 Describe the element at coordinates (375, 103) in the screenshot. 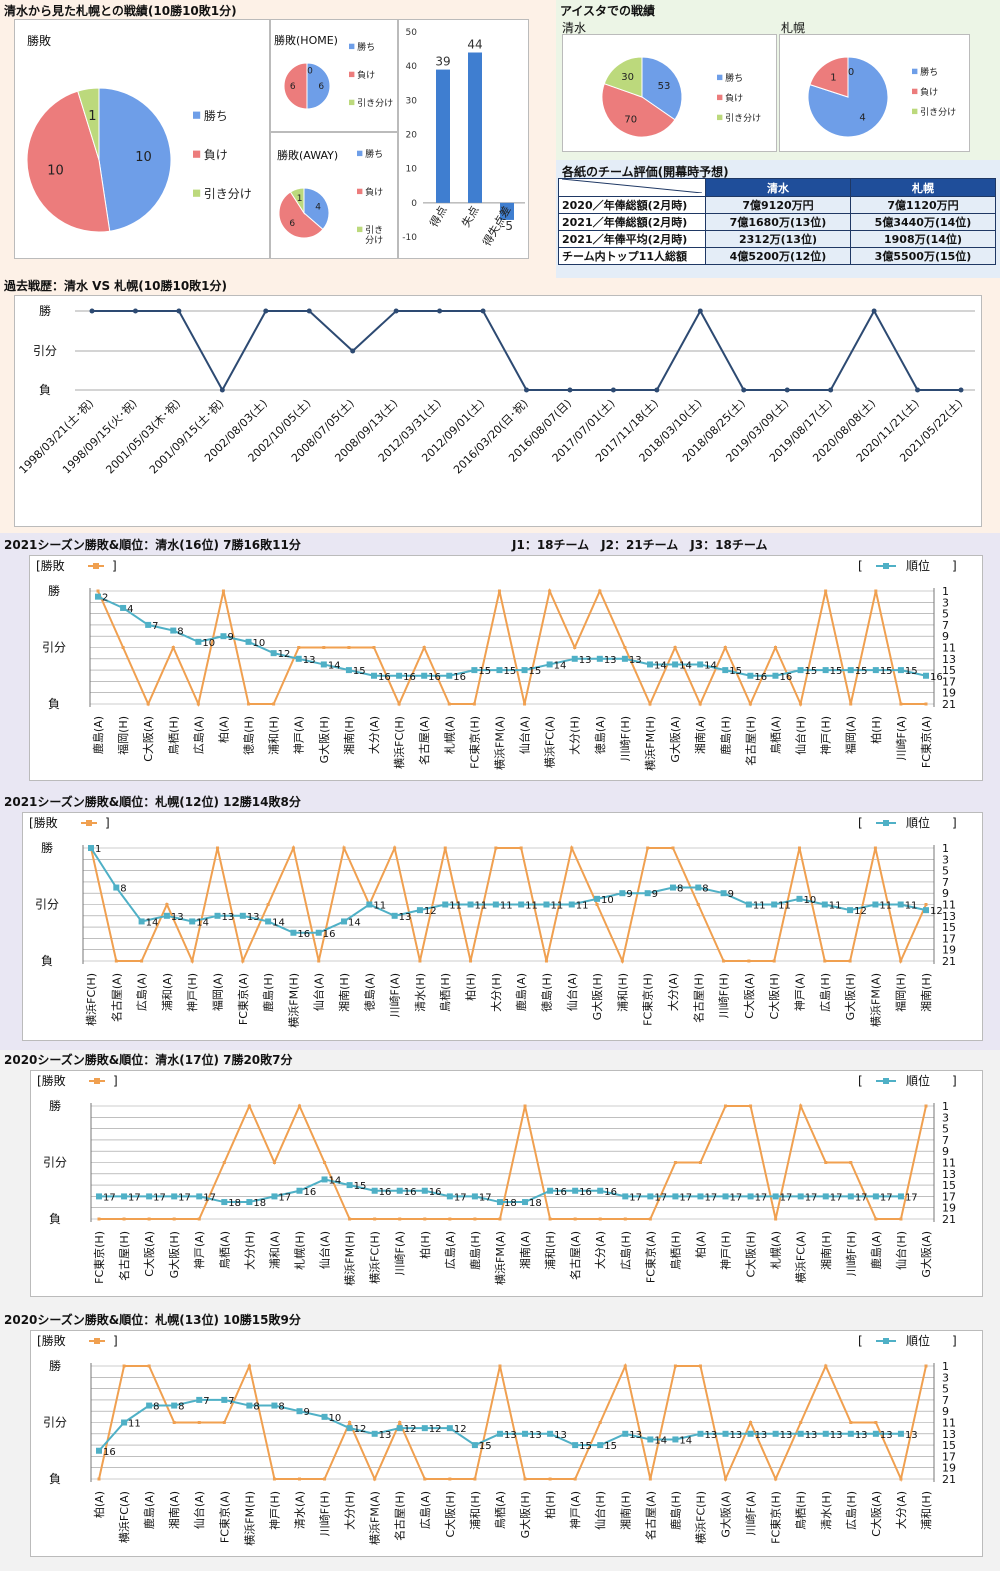

I see `legend-label: 引き分け` at that location.